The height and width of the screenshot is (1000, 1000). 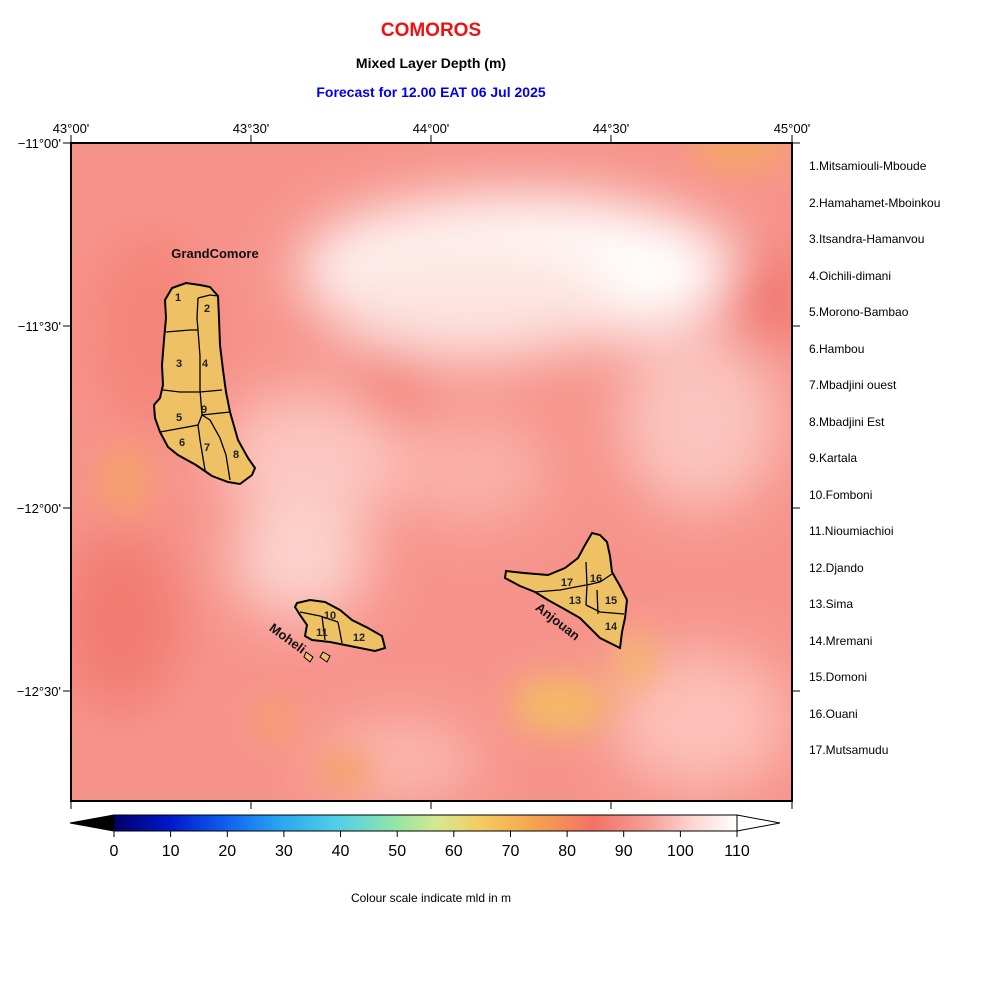 What do you see at coordinates (431, 92) in the screenshot?
I see `forecast-time: Forecast for 12.00 EAT 06 Jul 2025` at bounding box center [431, 92].